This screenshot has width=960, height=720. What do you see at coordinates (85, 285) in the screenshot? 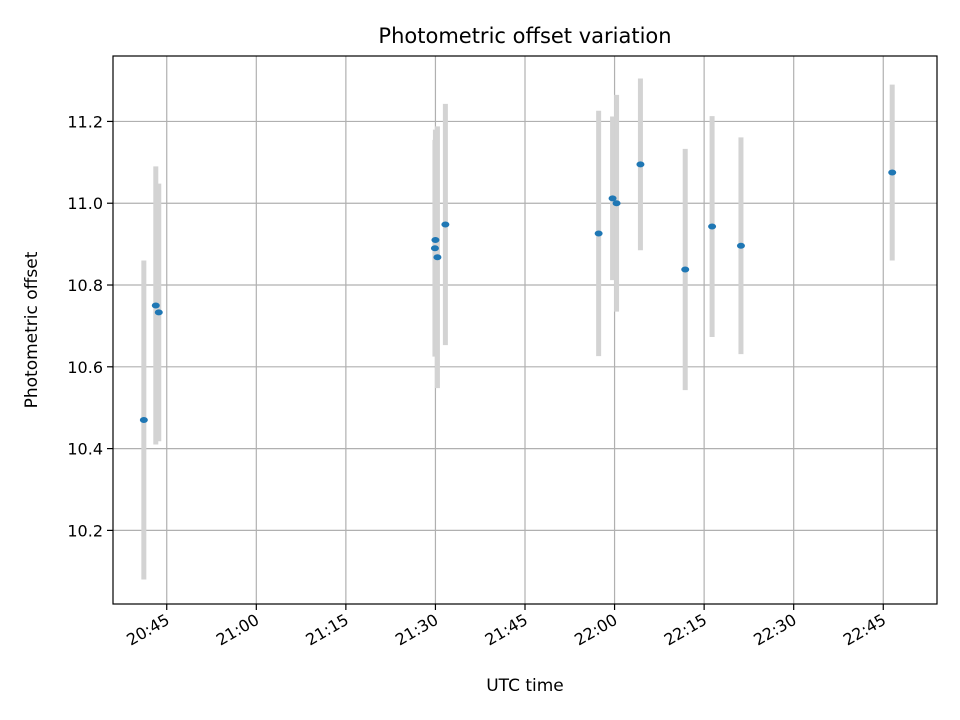
I see `y-tick-label: 10.8` at bounding box center [85, 285].